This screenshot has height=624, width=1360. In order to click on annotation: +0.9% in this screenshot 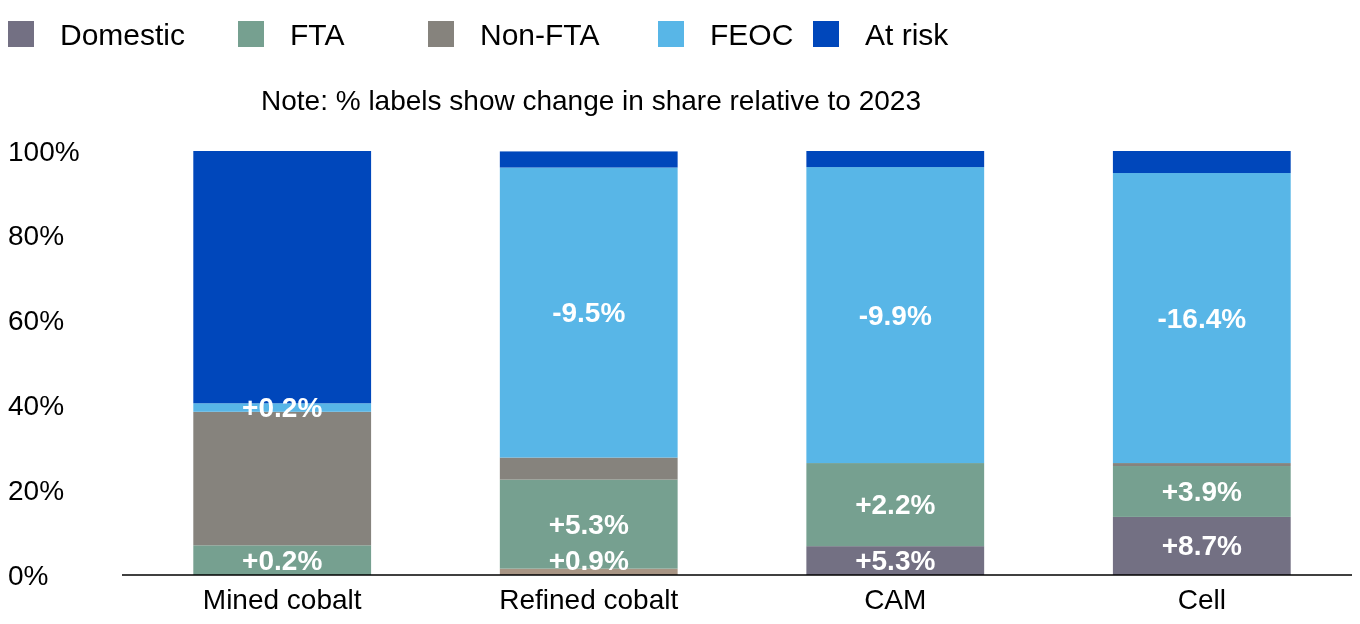, I will do `click(588, 560)`.